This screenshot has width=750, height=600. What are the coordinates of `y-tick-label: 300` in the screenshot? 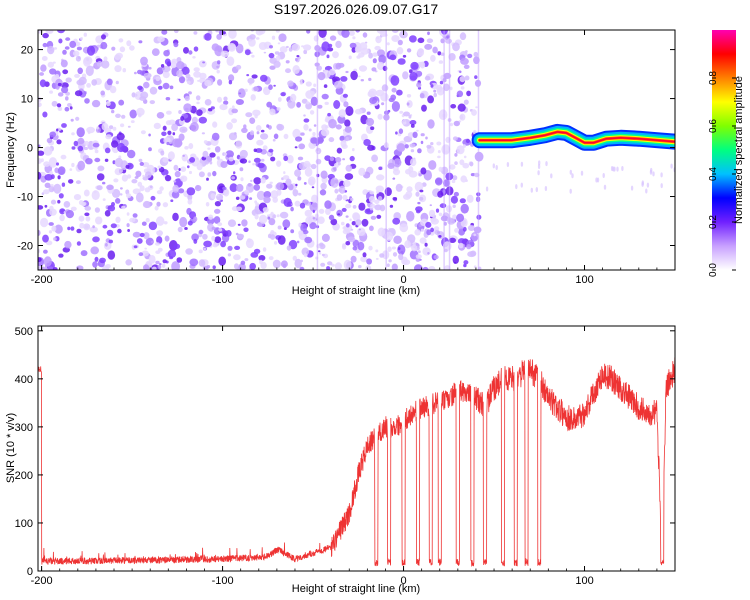 It's located at (24, 428).